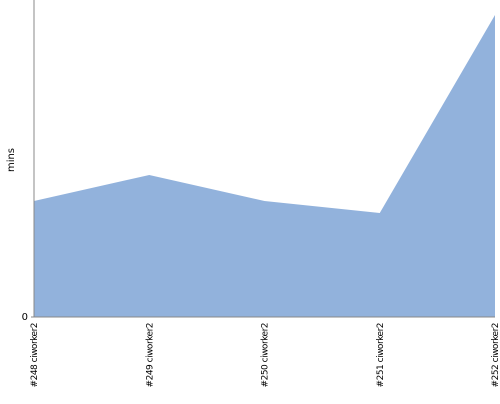 Image resolution: width=500 pixels, height=404 pixels. Describe the element at coordinates (381, 355) in the screenshot. I see `x-tick-label: #251 ciworker2` at that location.